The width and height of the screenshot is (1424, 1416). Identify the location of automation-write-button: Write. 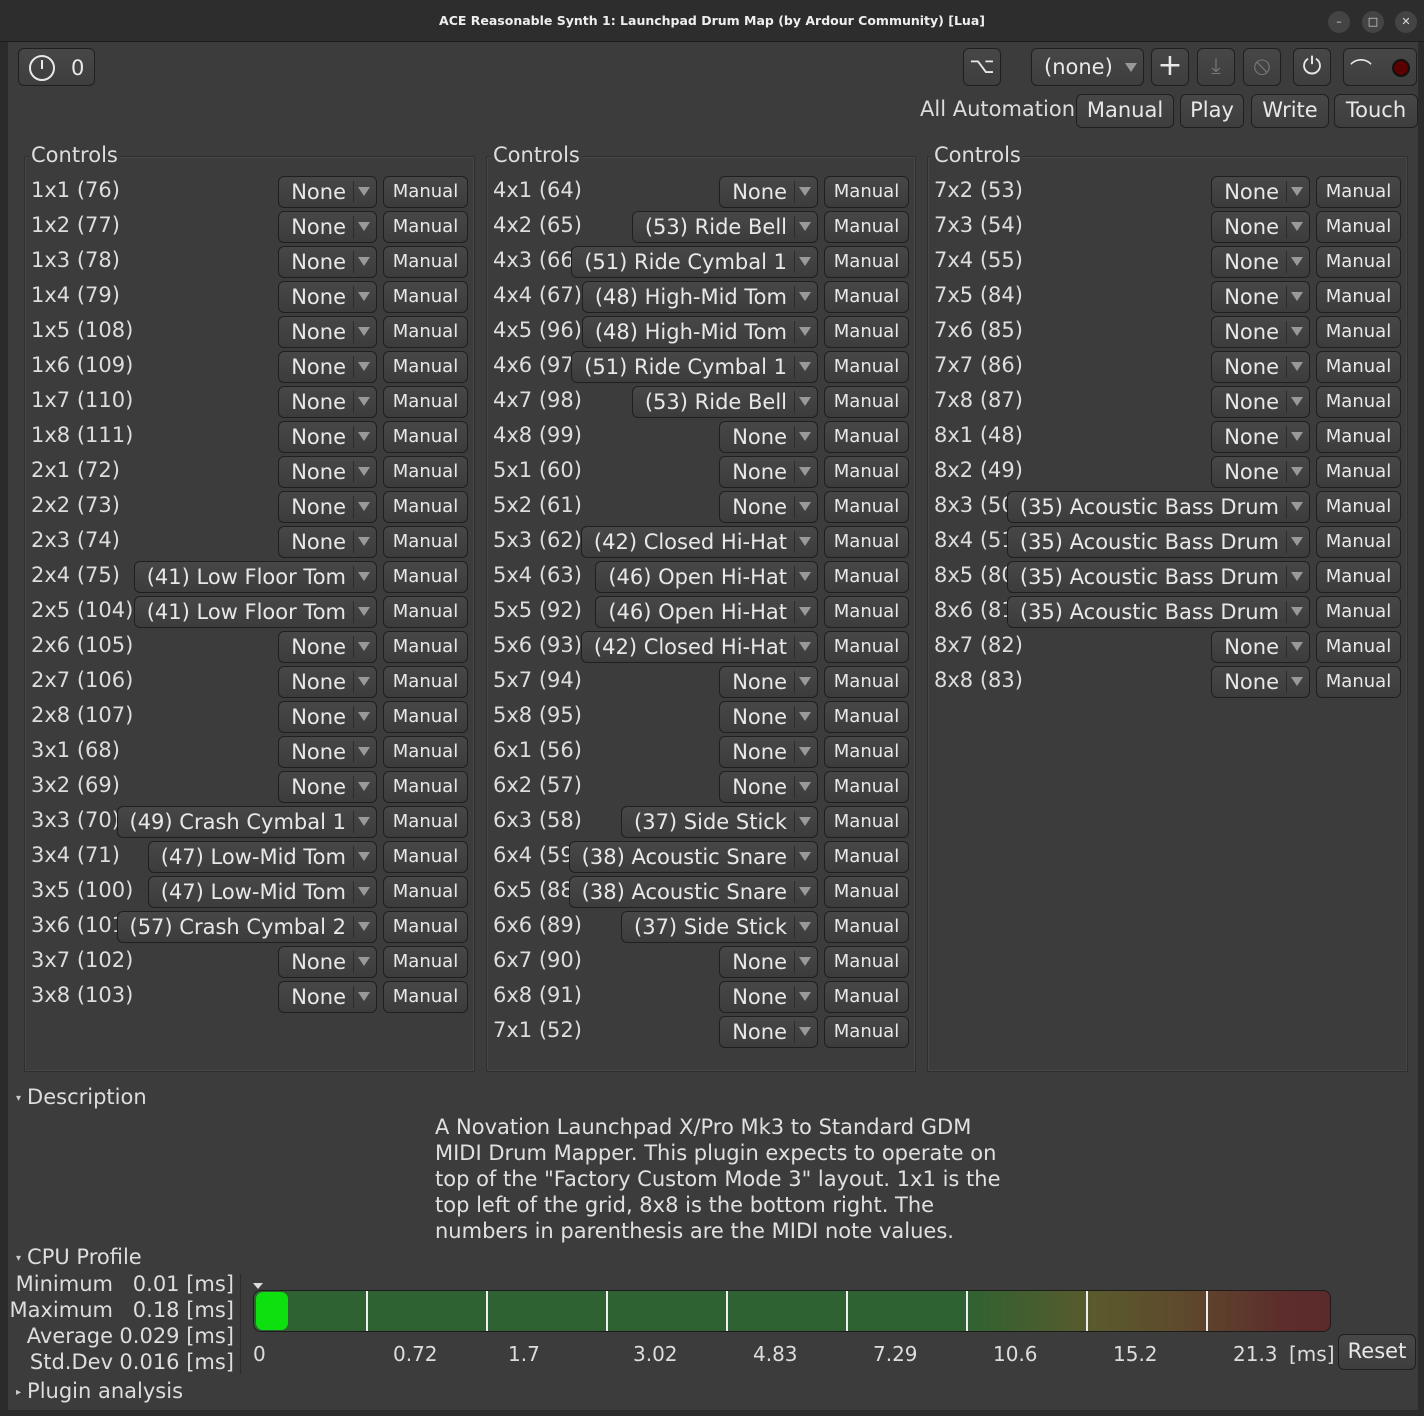
(1290, 111).